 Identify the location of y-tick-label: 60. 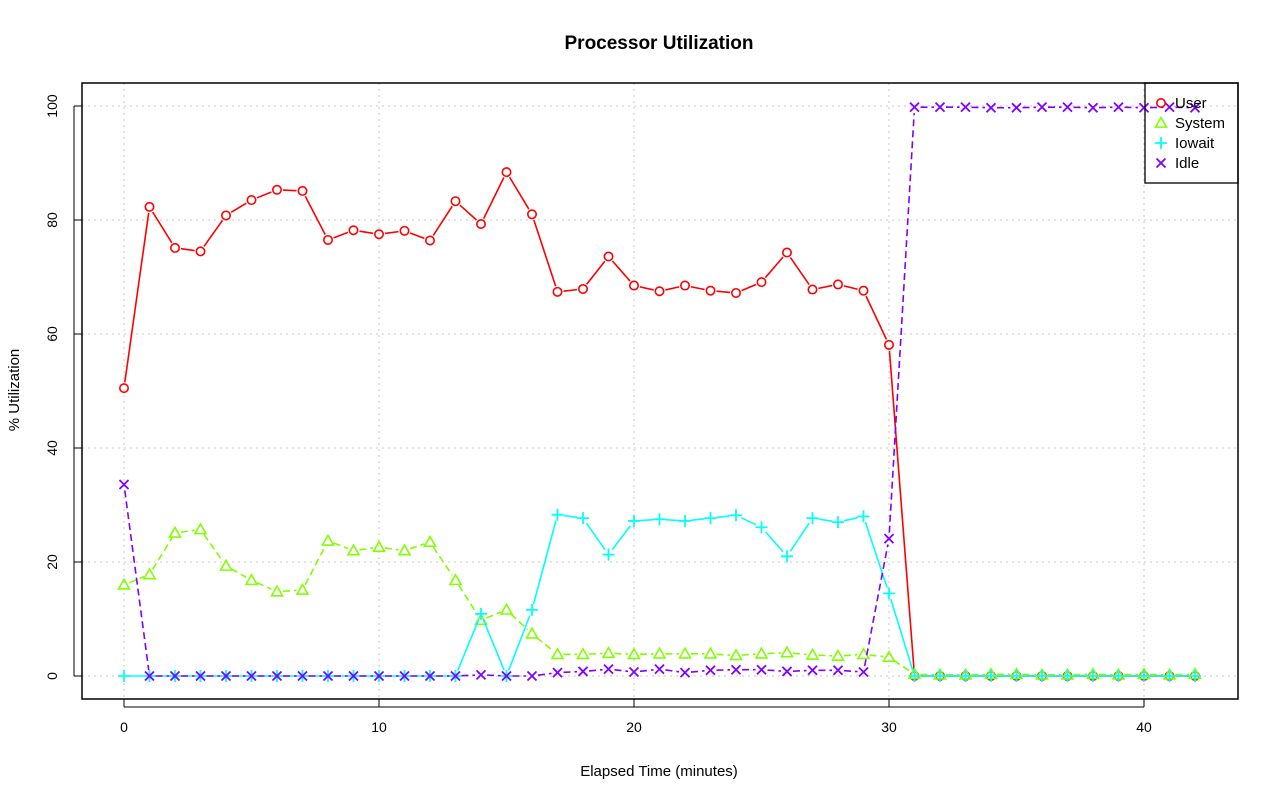
(52, 334).